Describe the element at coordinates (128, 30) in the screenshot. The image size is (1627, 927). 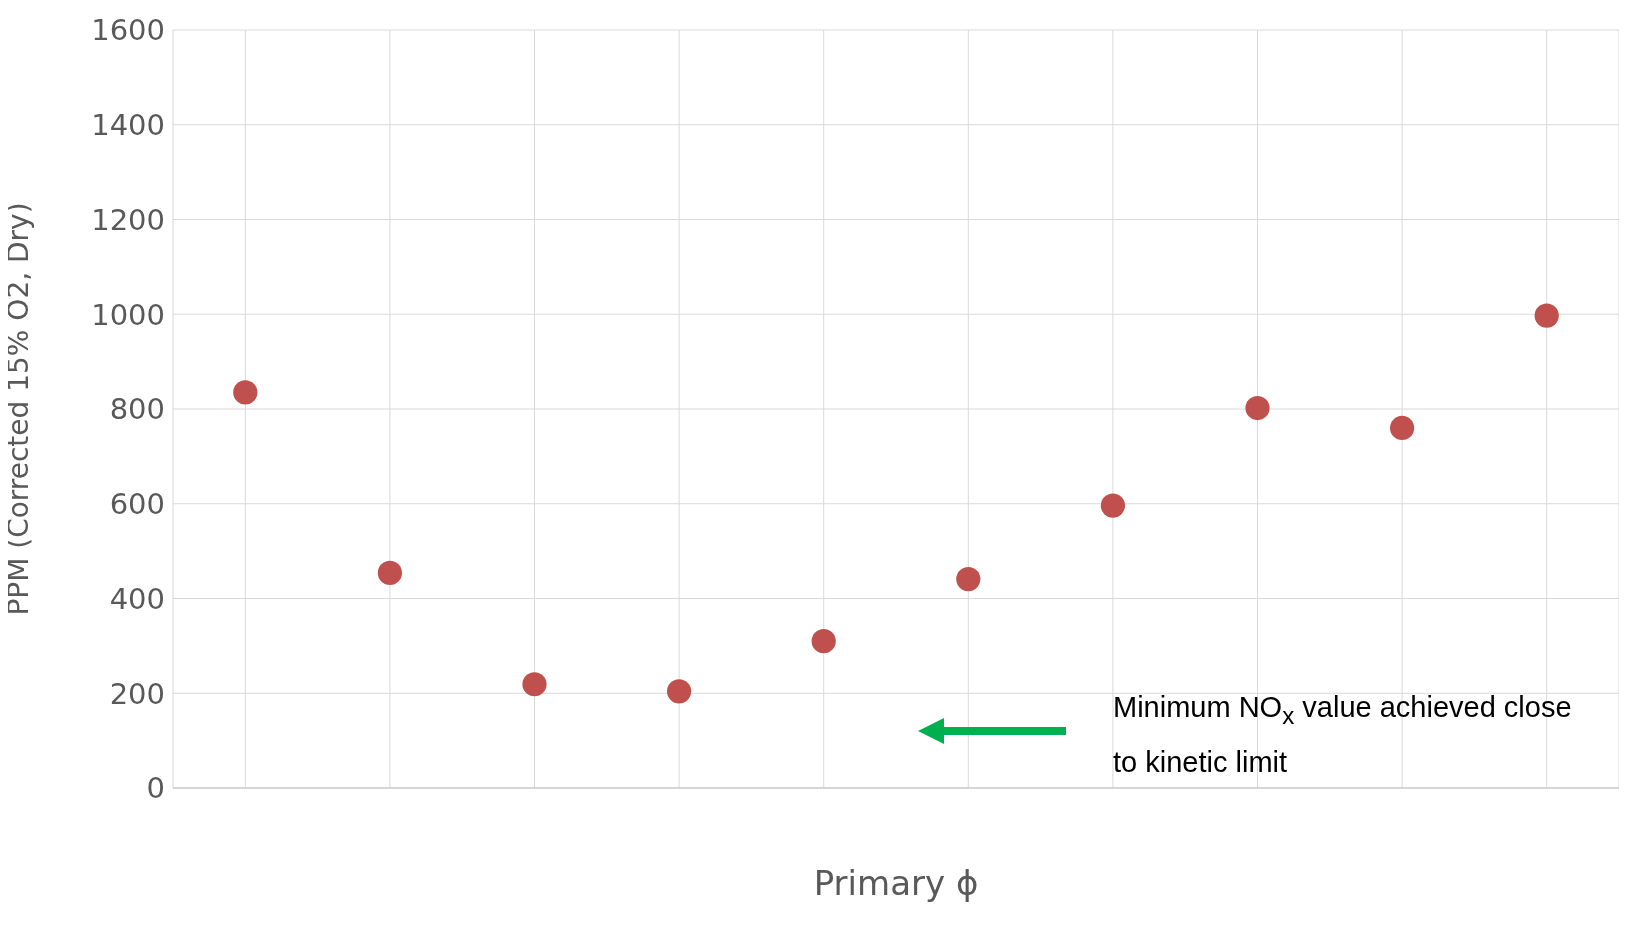
I see `y-tick-label: 1600` at that location.